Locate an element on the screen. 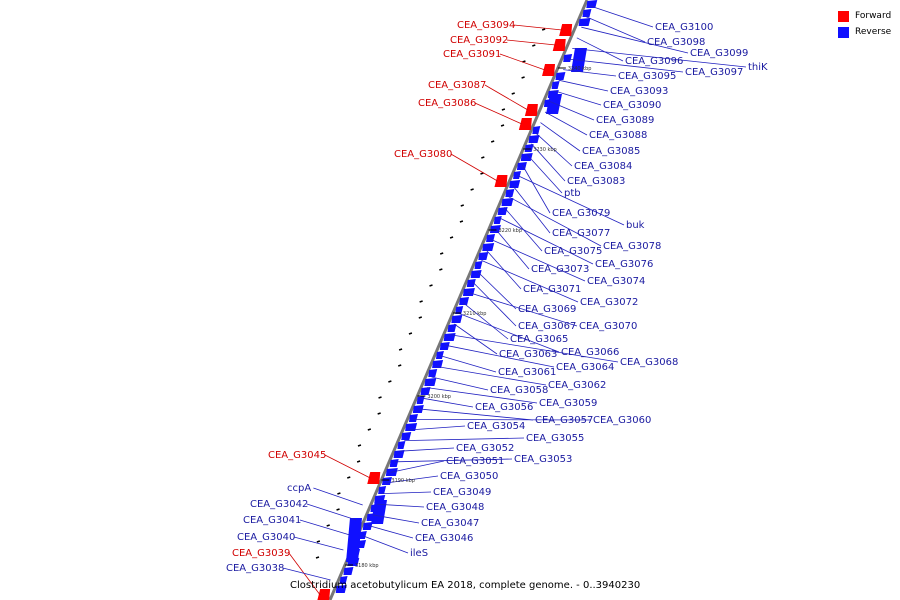  reverse-gene-label: ptb is located at coordinates (572, 193).